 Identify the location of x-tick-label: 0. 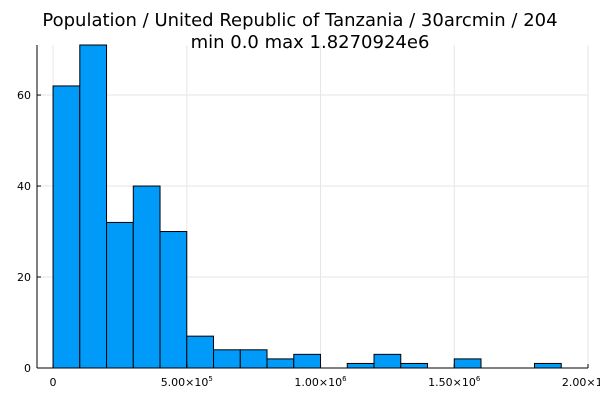
(53, 382).